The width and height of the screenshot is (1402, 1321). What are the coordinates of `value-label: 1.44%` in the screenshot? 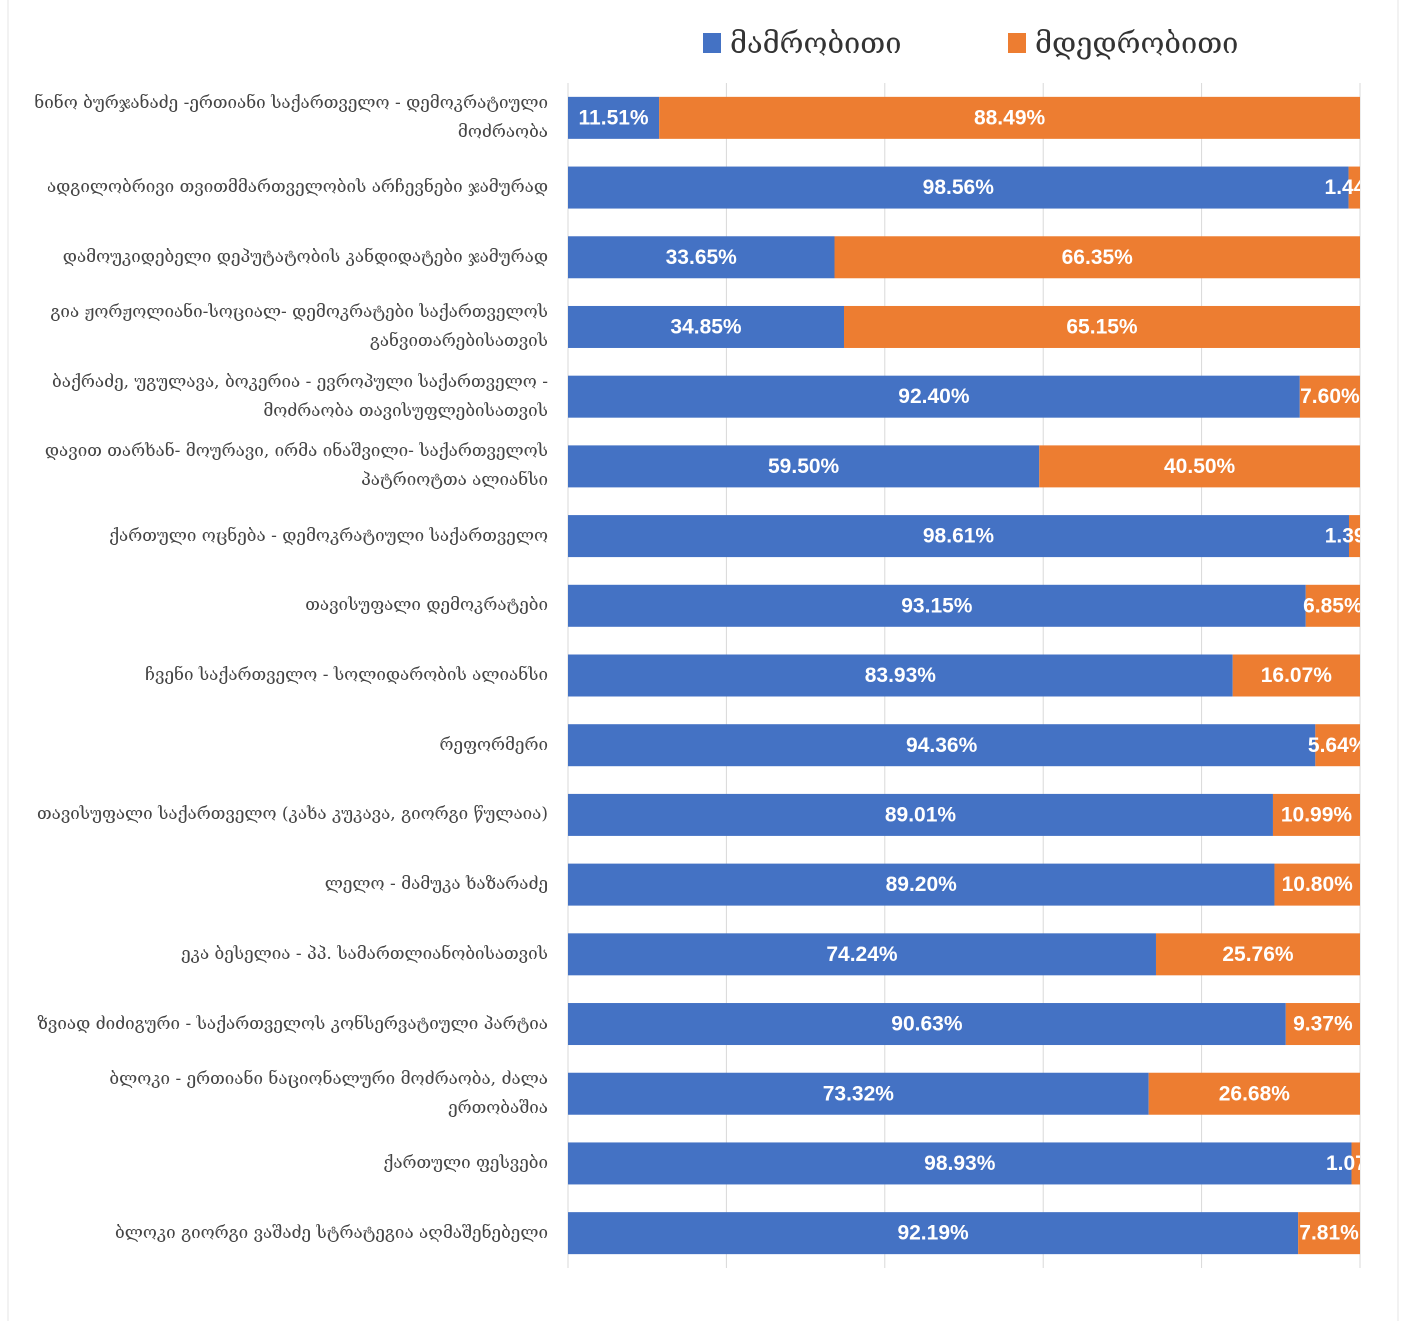 It's located at (1355, 187).